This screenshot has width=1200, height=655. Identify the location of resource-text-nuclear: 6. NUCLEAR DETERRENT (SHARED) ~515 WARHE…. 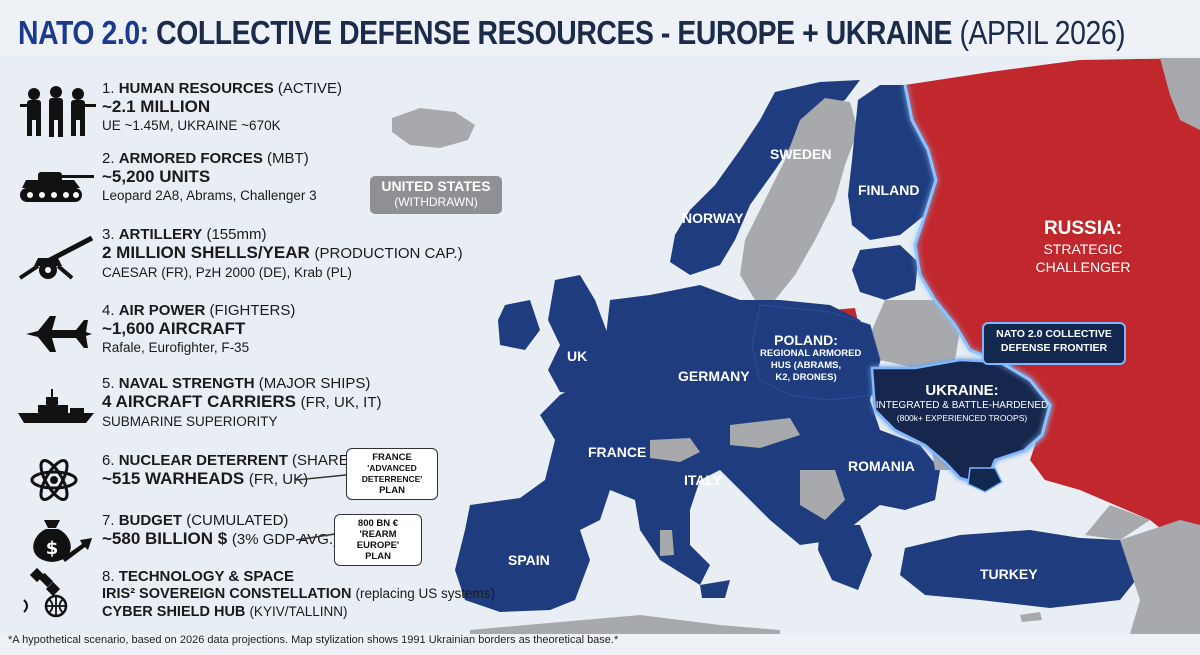
(233, 471).